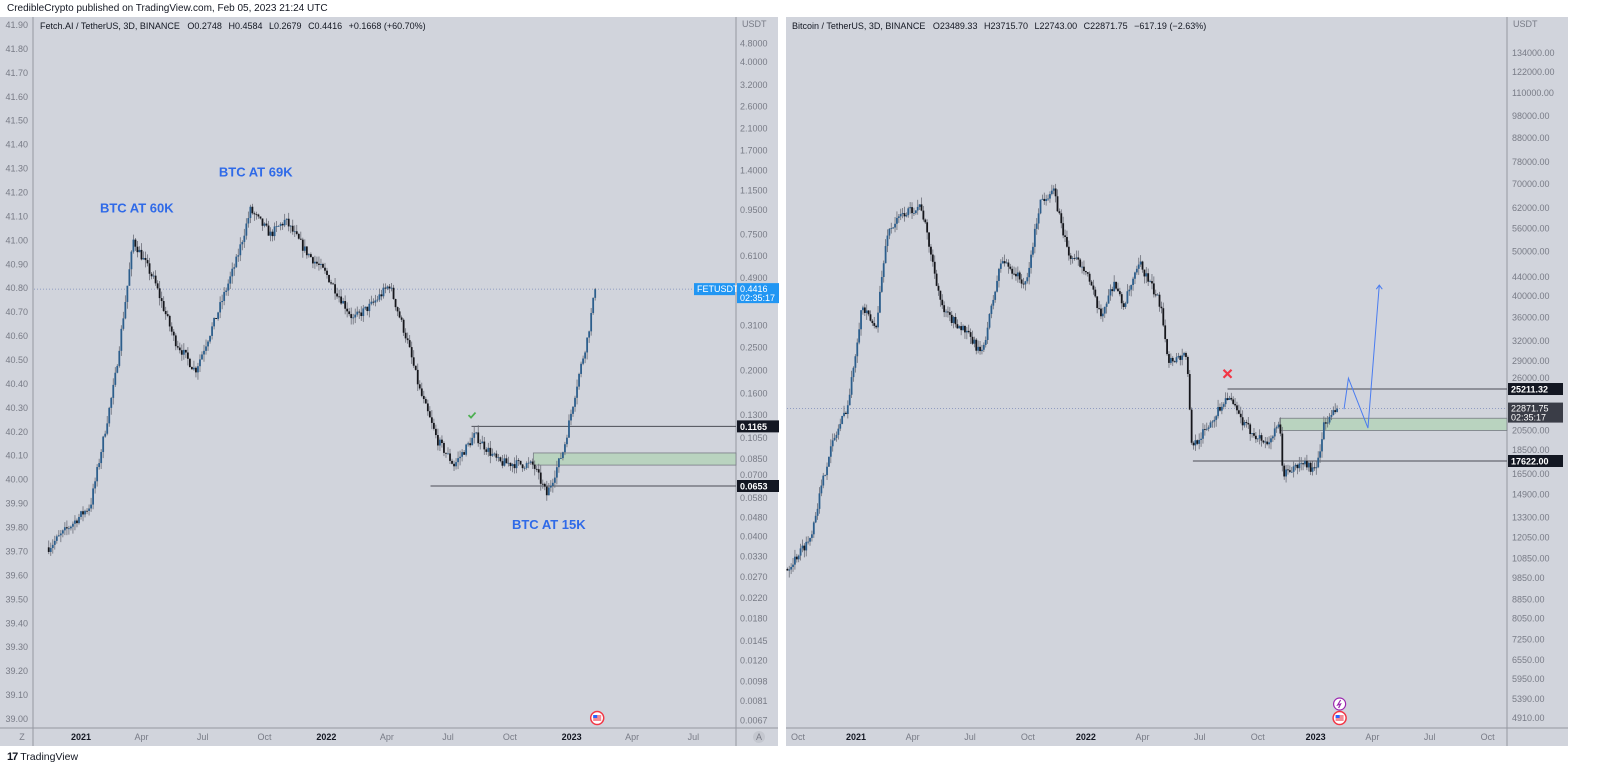  What do you see at coordinates (22, 737) in the screenshot?
I see `zoom-reset-button: Z` at bounding box center [22, 737].